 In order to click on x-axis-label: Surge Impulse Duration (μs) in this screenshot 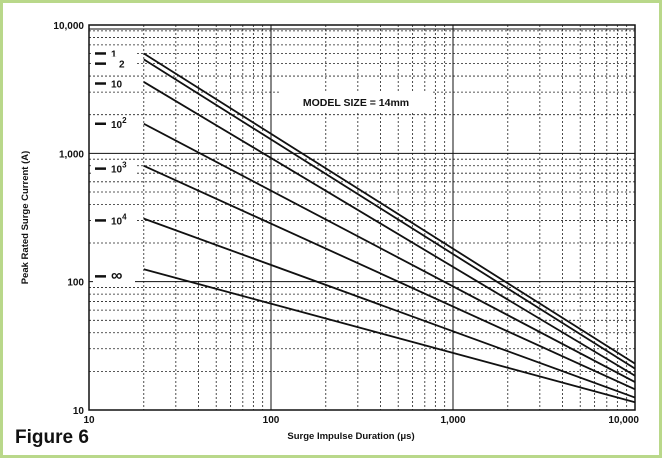, I will do `click(350, 436)`.